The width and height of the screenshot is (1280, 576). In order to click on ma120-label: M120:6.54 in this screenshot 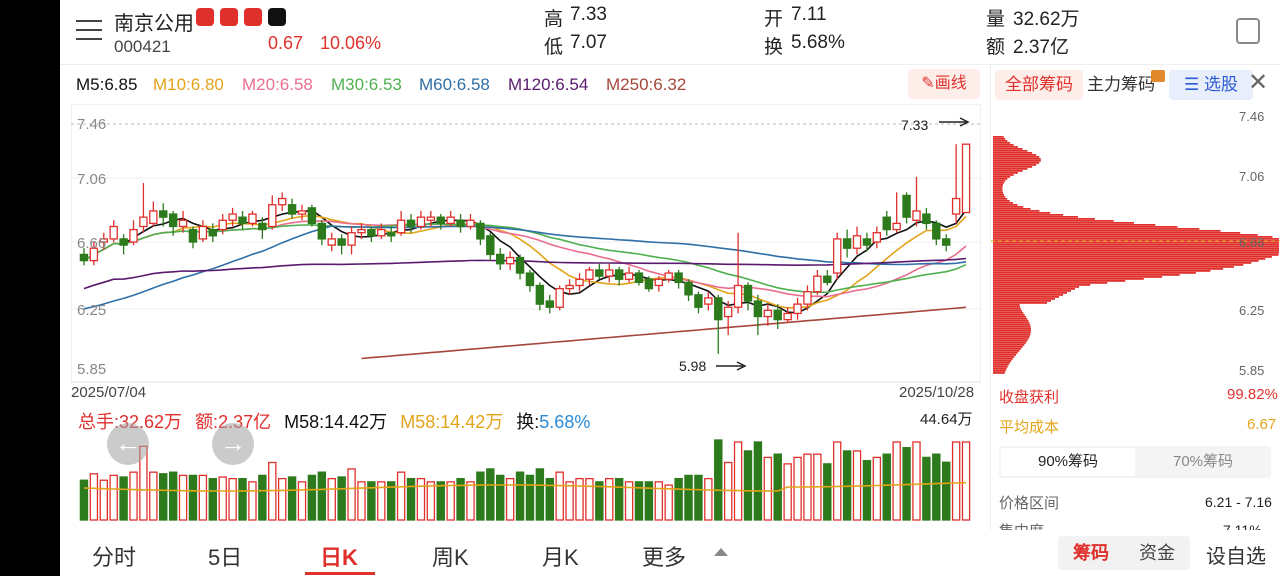, I will do `click(548, 84)`.